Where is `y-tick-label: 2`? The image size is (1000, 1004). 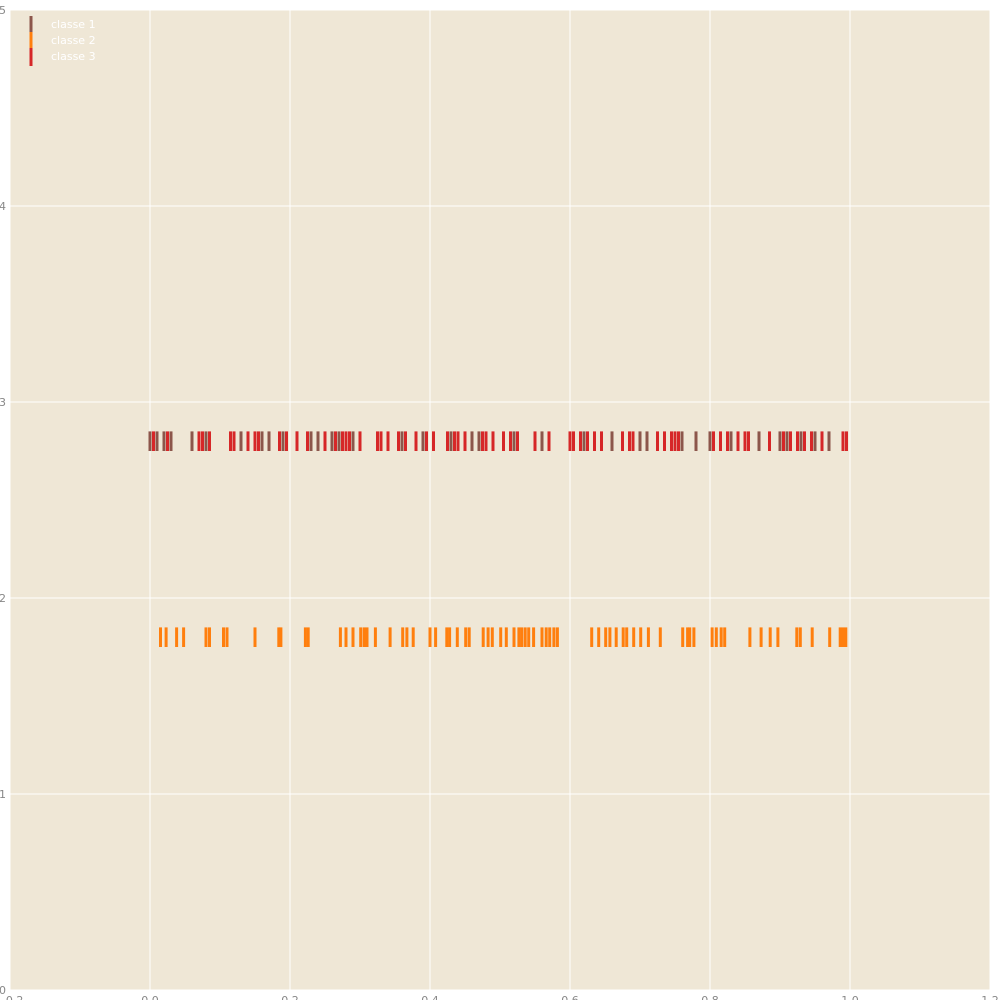 y-tick-label: 2 is located at coordinates (3, 598).